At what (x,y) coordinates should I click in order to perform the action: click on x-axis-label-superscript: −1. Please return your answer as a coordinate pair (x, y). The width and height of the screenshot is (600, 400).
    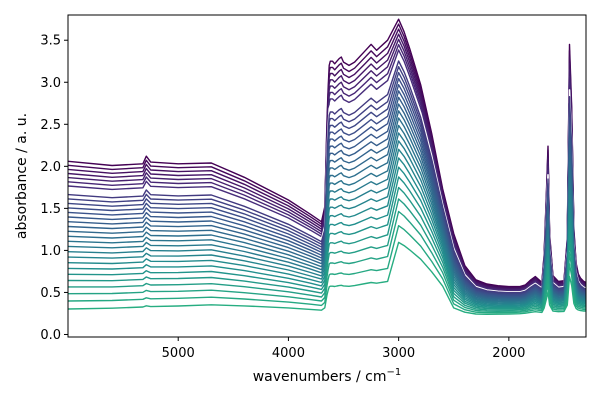
    Looking at the image, I should click on (394, 372).